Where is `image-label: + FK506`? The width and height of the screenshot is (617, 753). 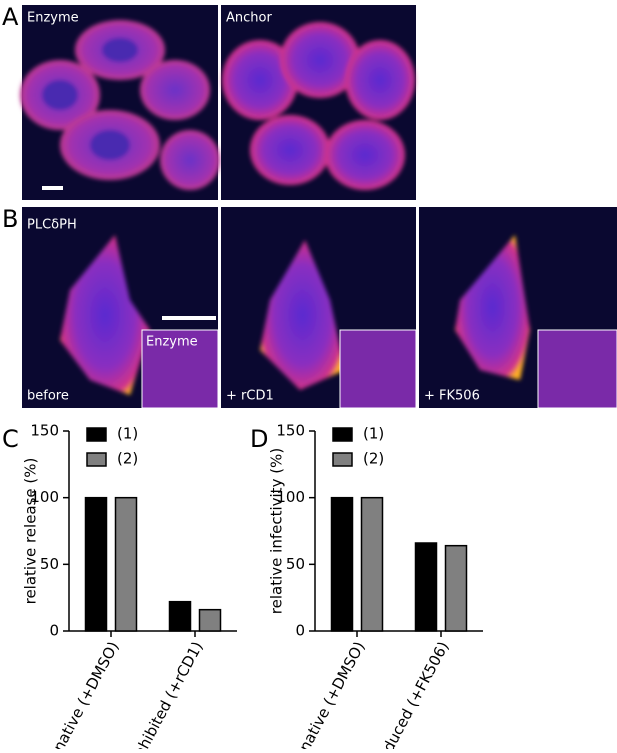
image-label: + FK506 is located at coordinates (452, 396).